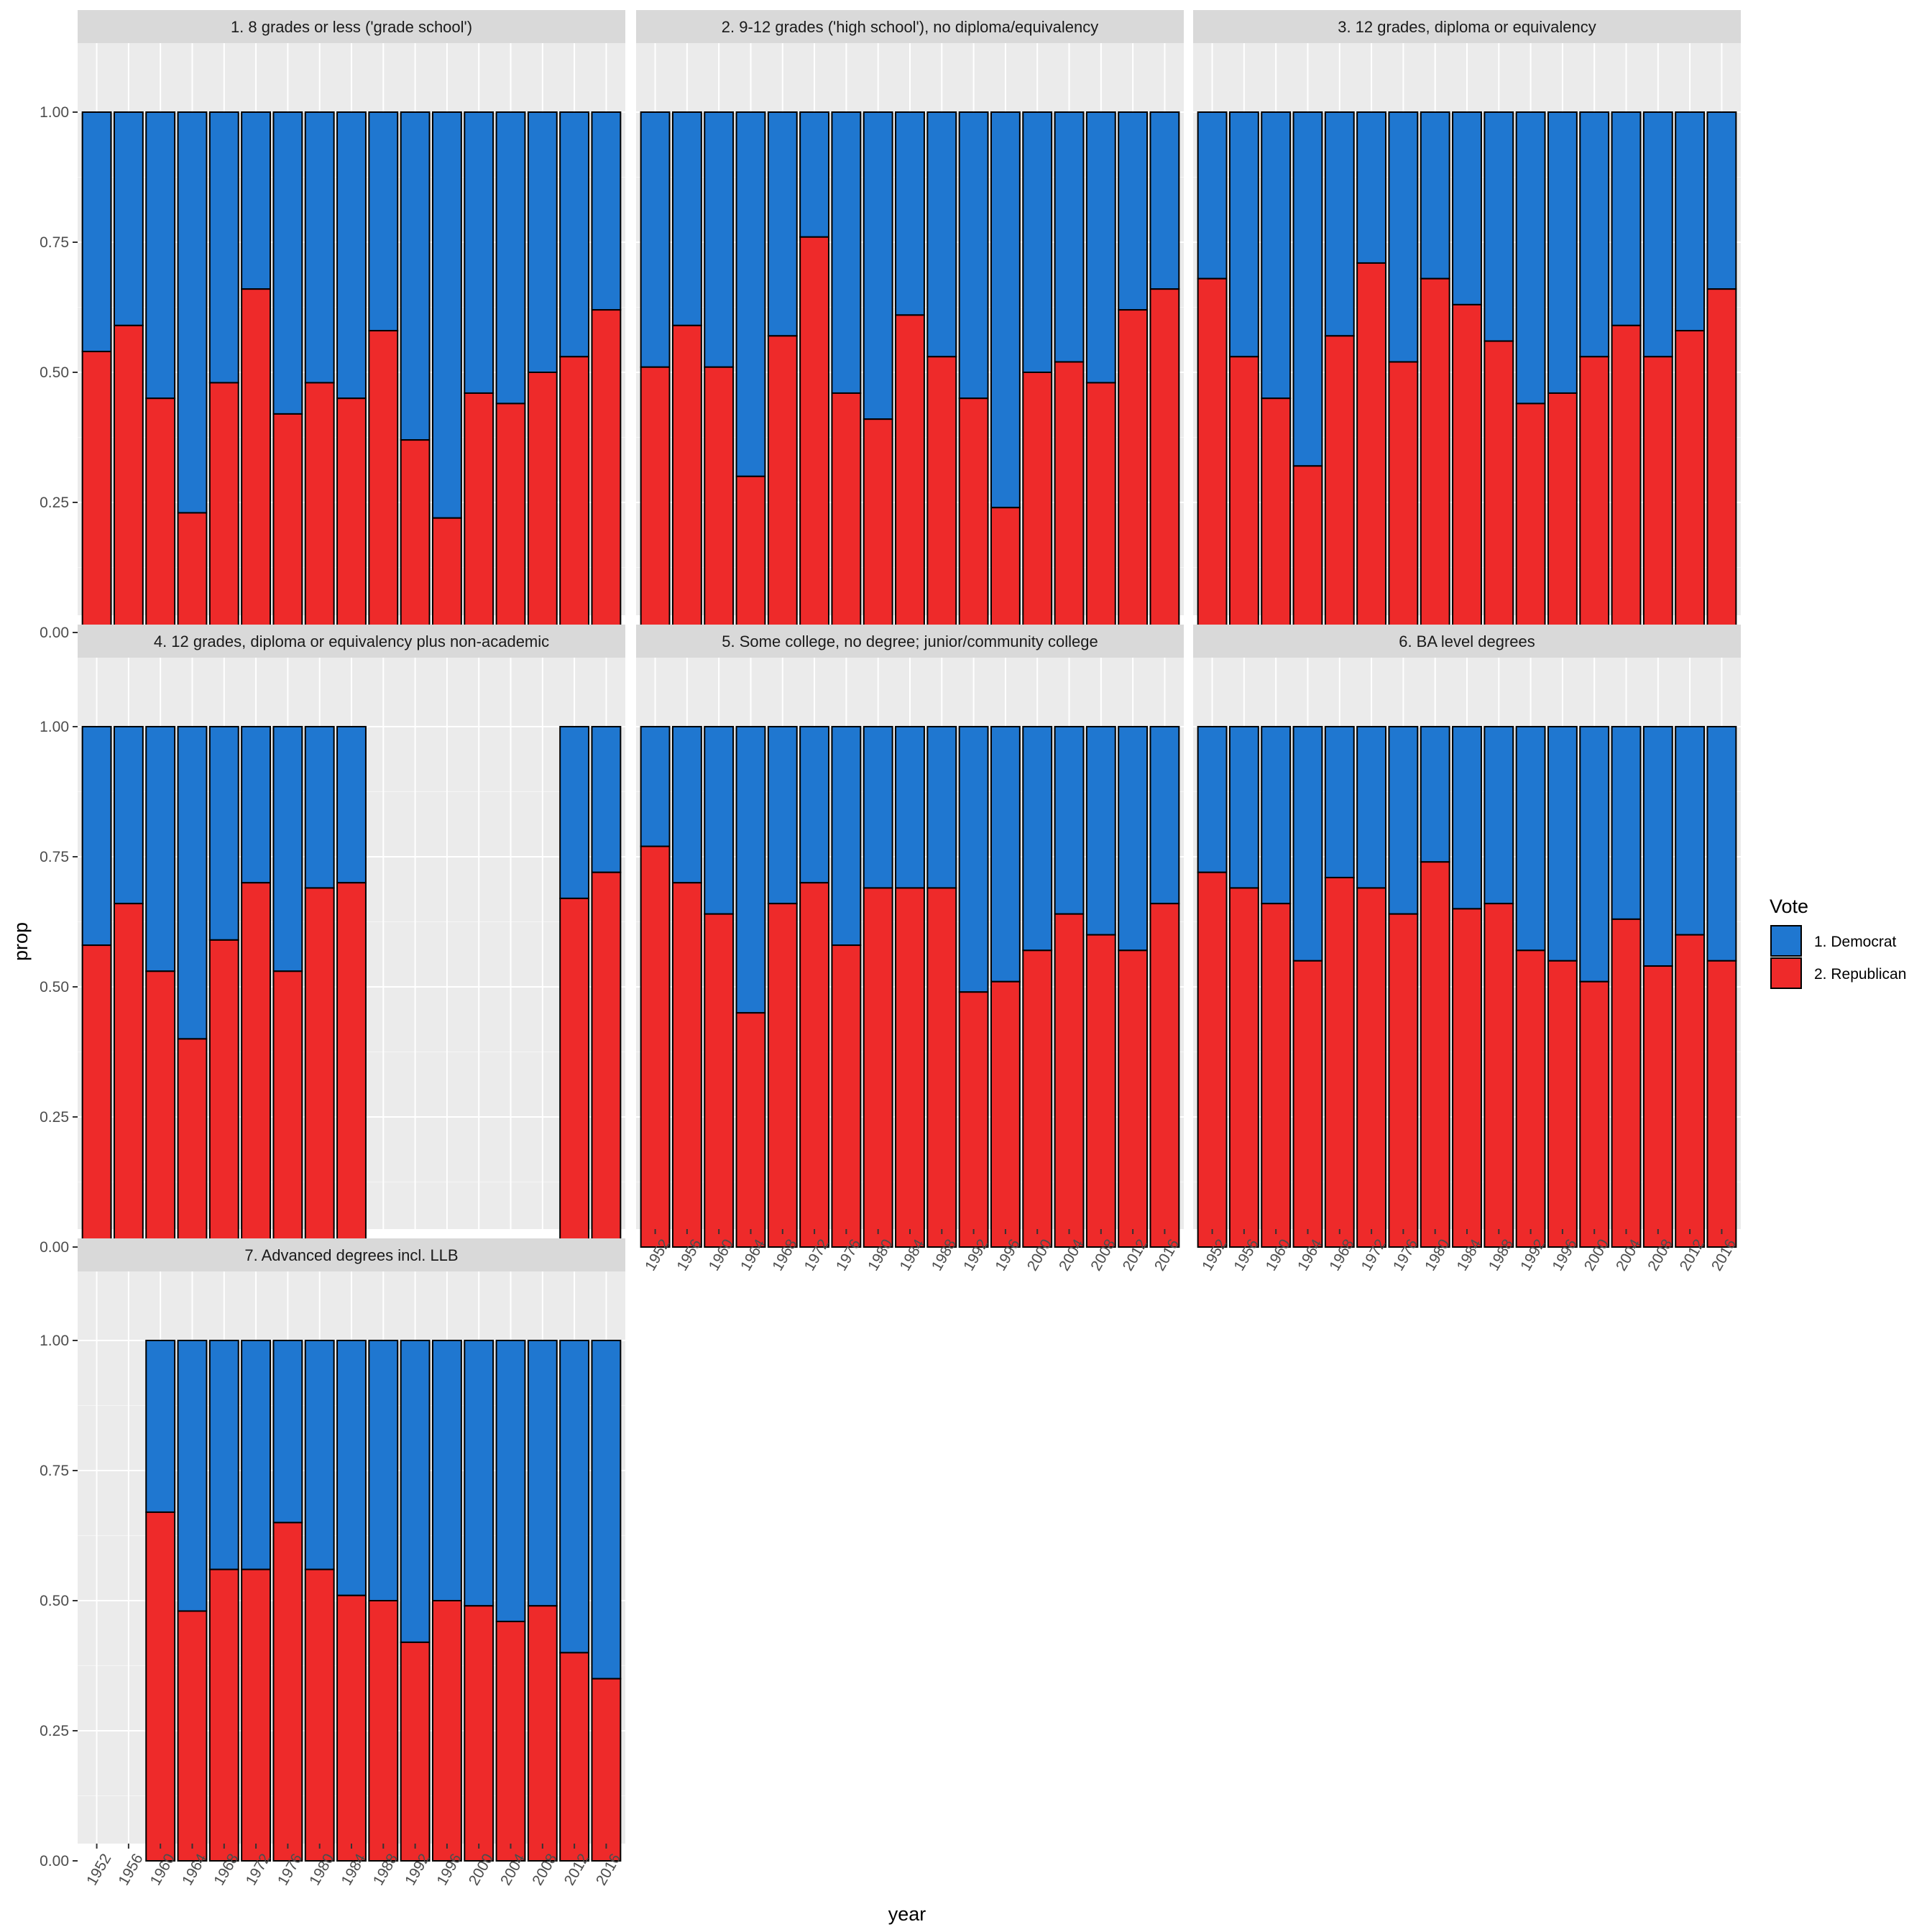 The image size is (1932, 1932). I want to click on y-tick-label: 0.00, so click(54, 1247).